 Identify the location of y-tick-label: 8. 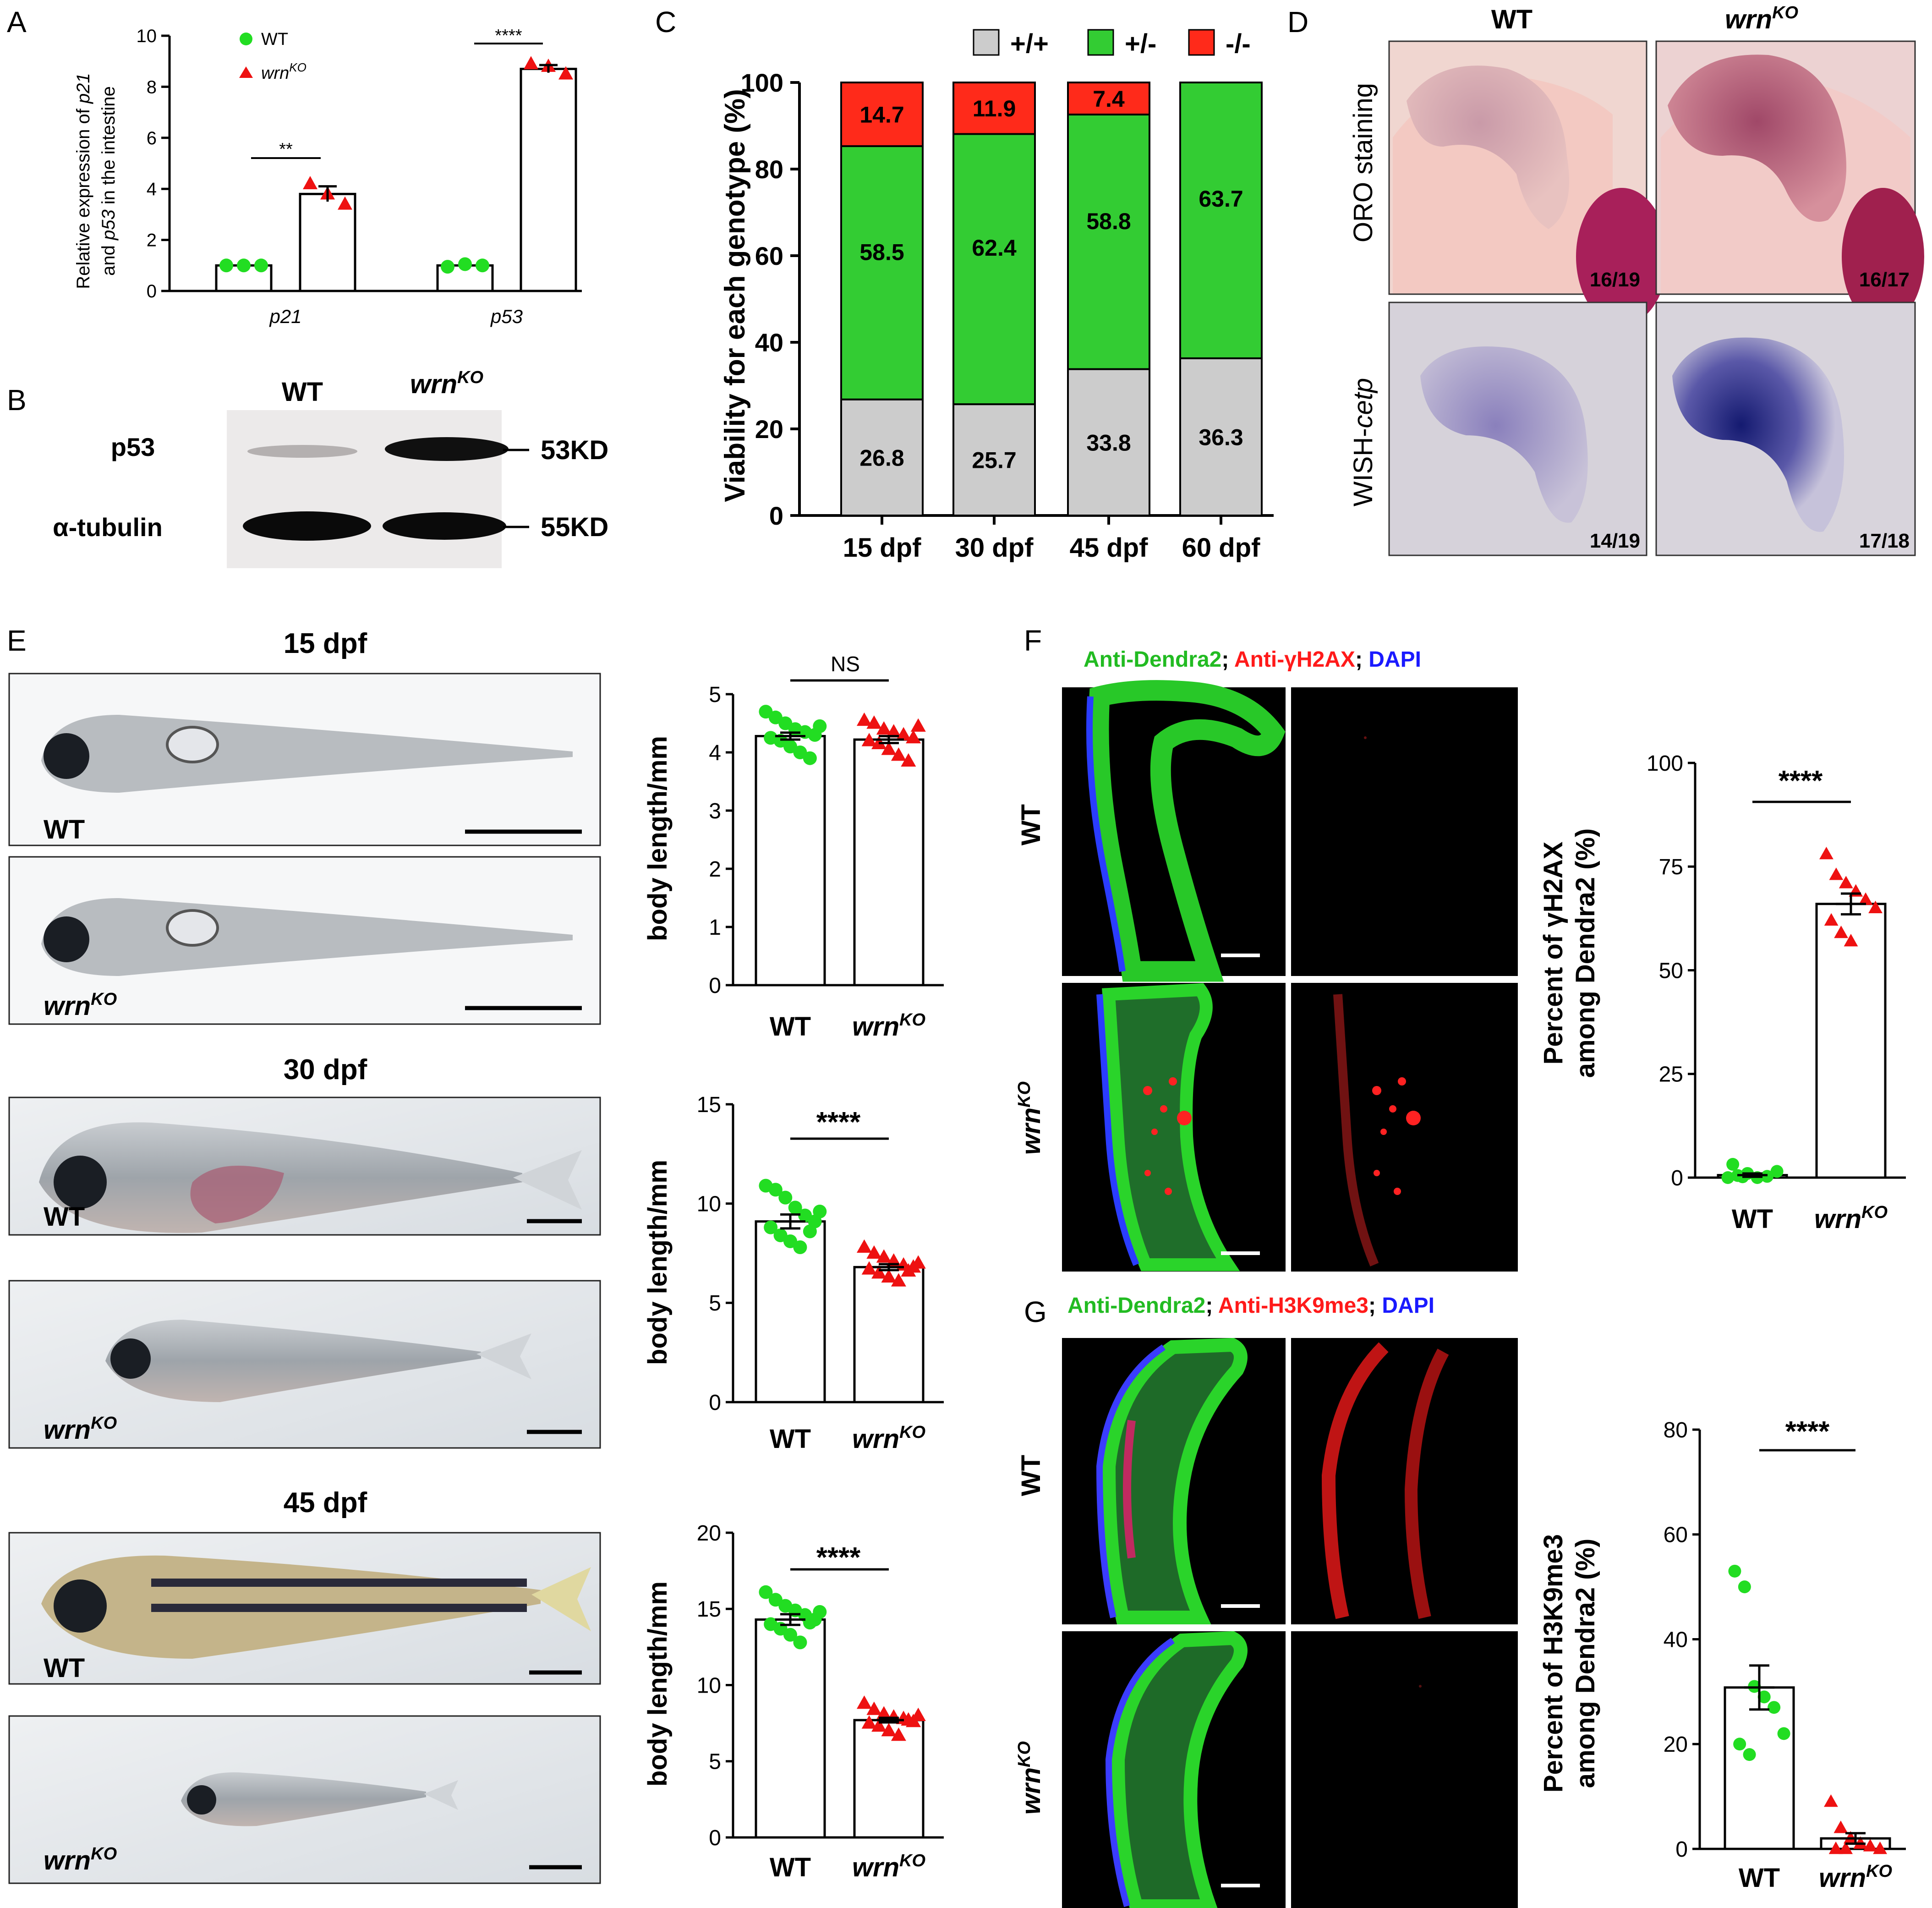
(152, 87).